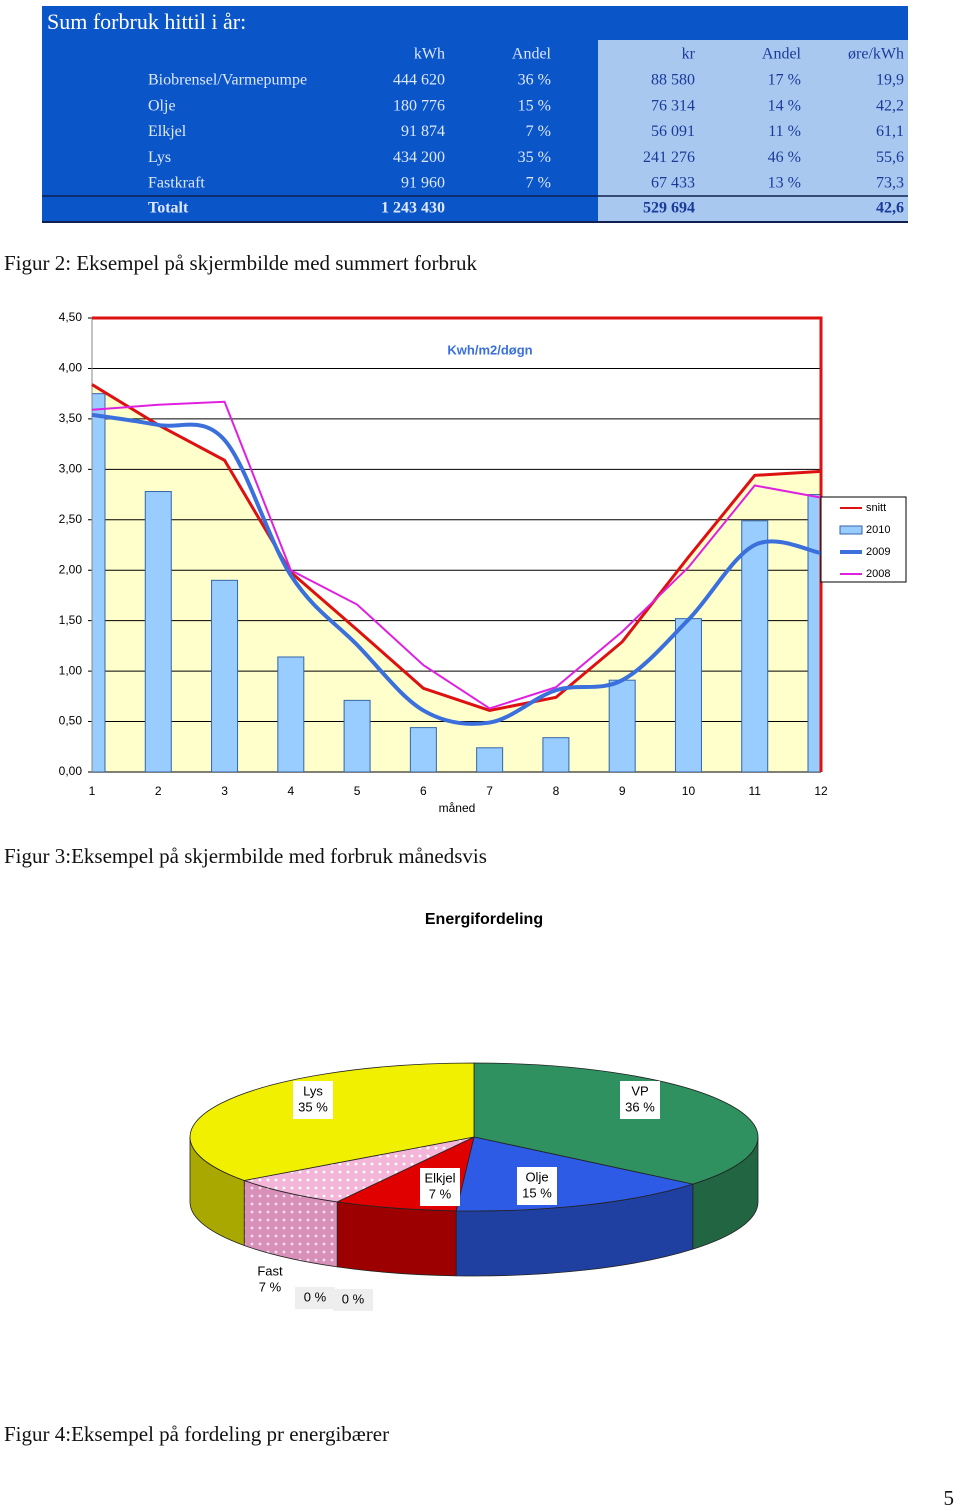 This screenshot has height=1511, width=960. I want to click on cell: 444 620, so click(419, 80).